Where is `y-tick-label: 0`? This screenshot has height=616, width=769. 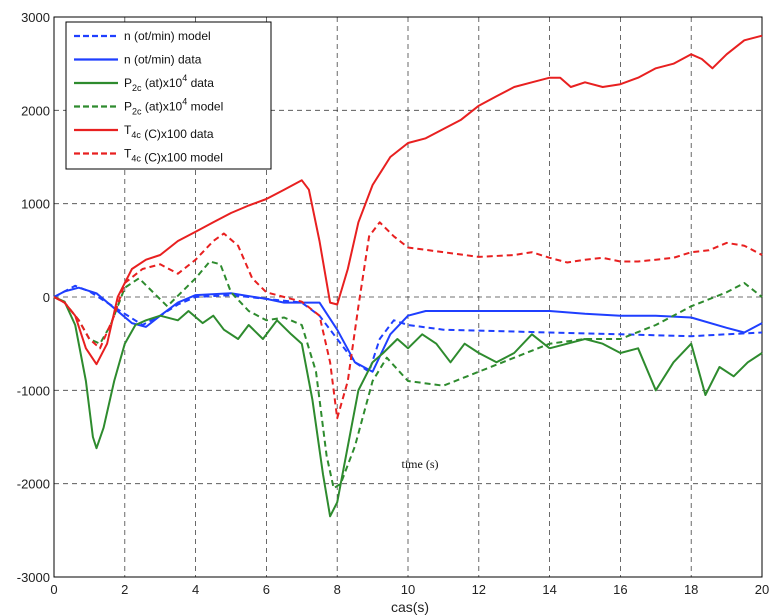
y-tick-label: 0 is located at coordinates (46, 297).